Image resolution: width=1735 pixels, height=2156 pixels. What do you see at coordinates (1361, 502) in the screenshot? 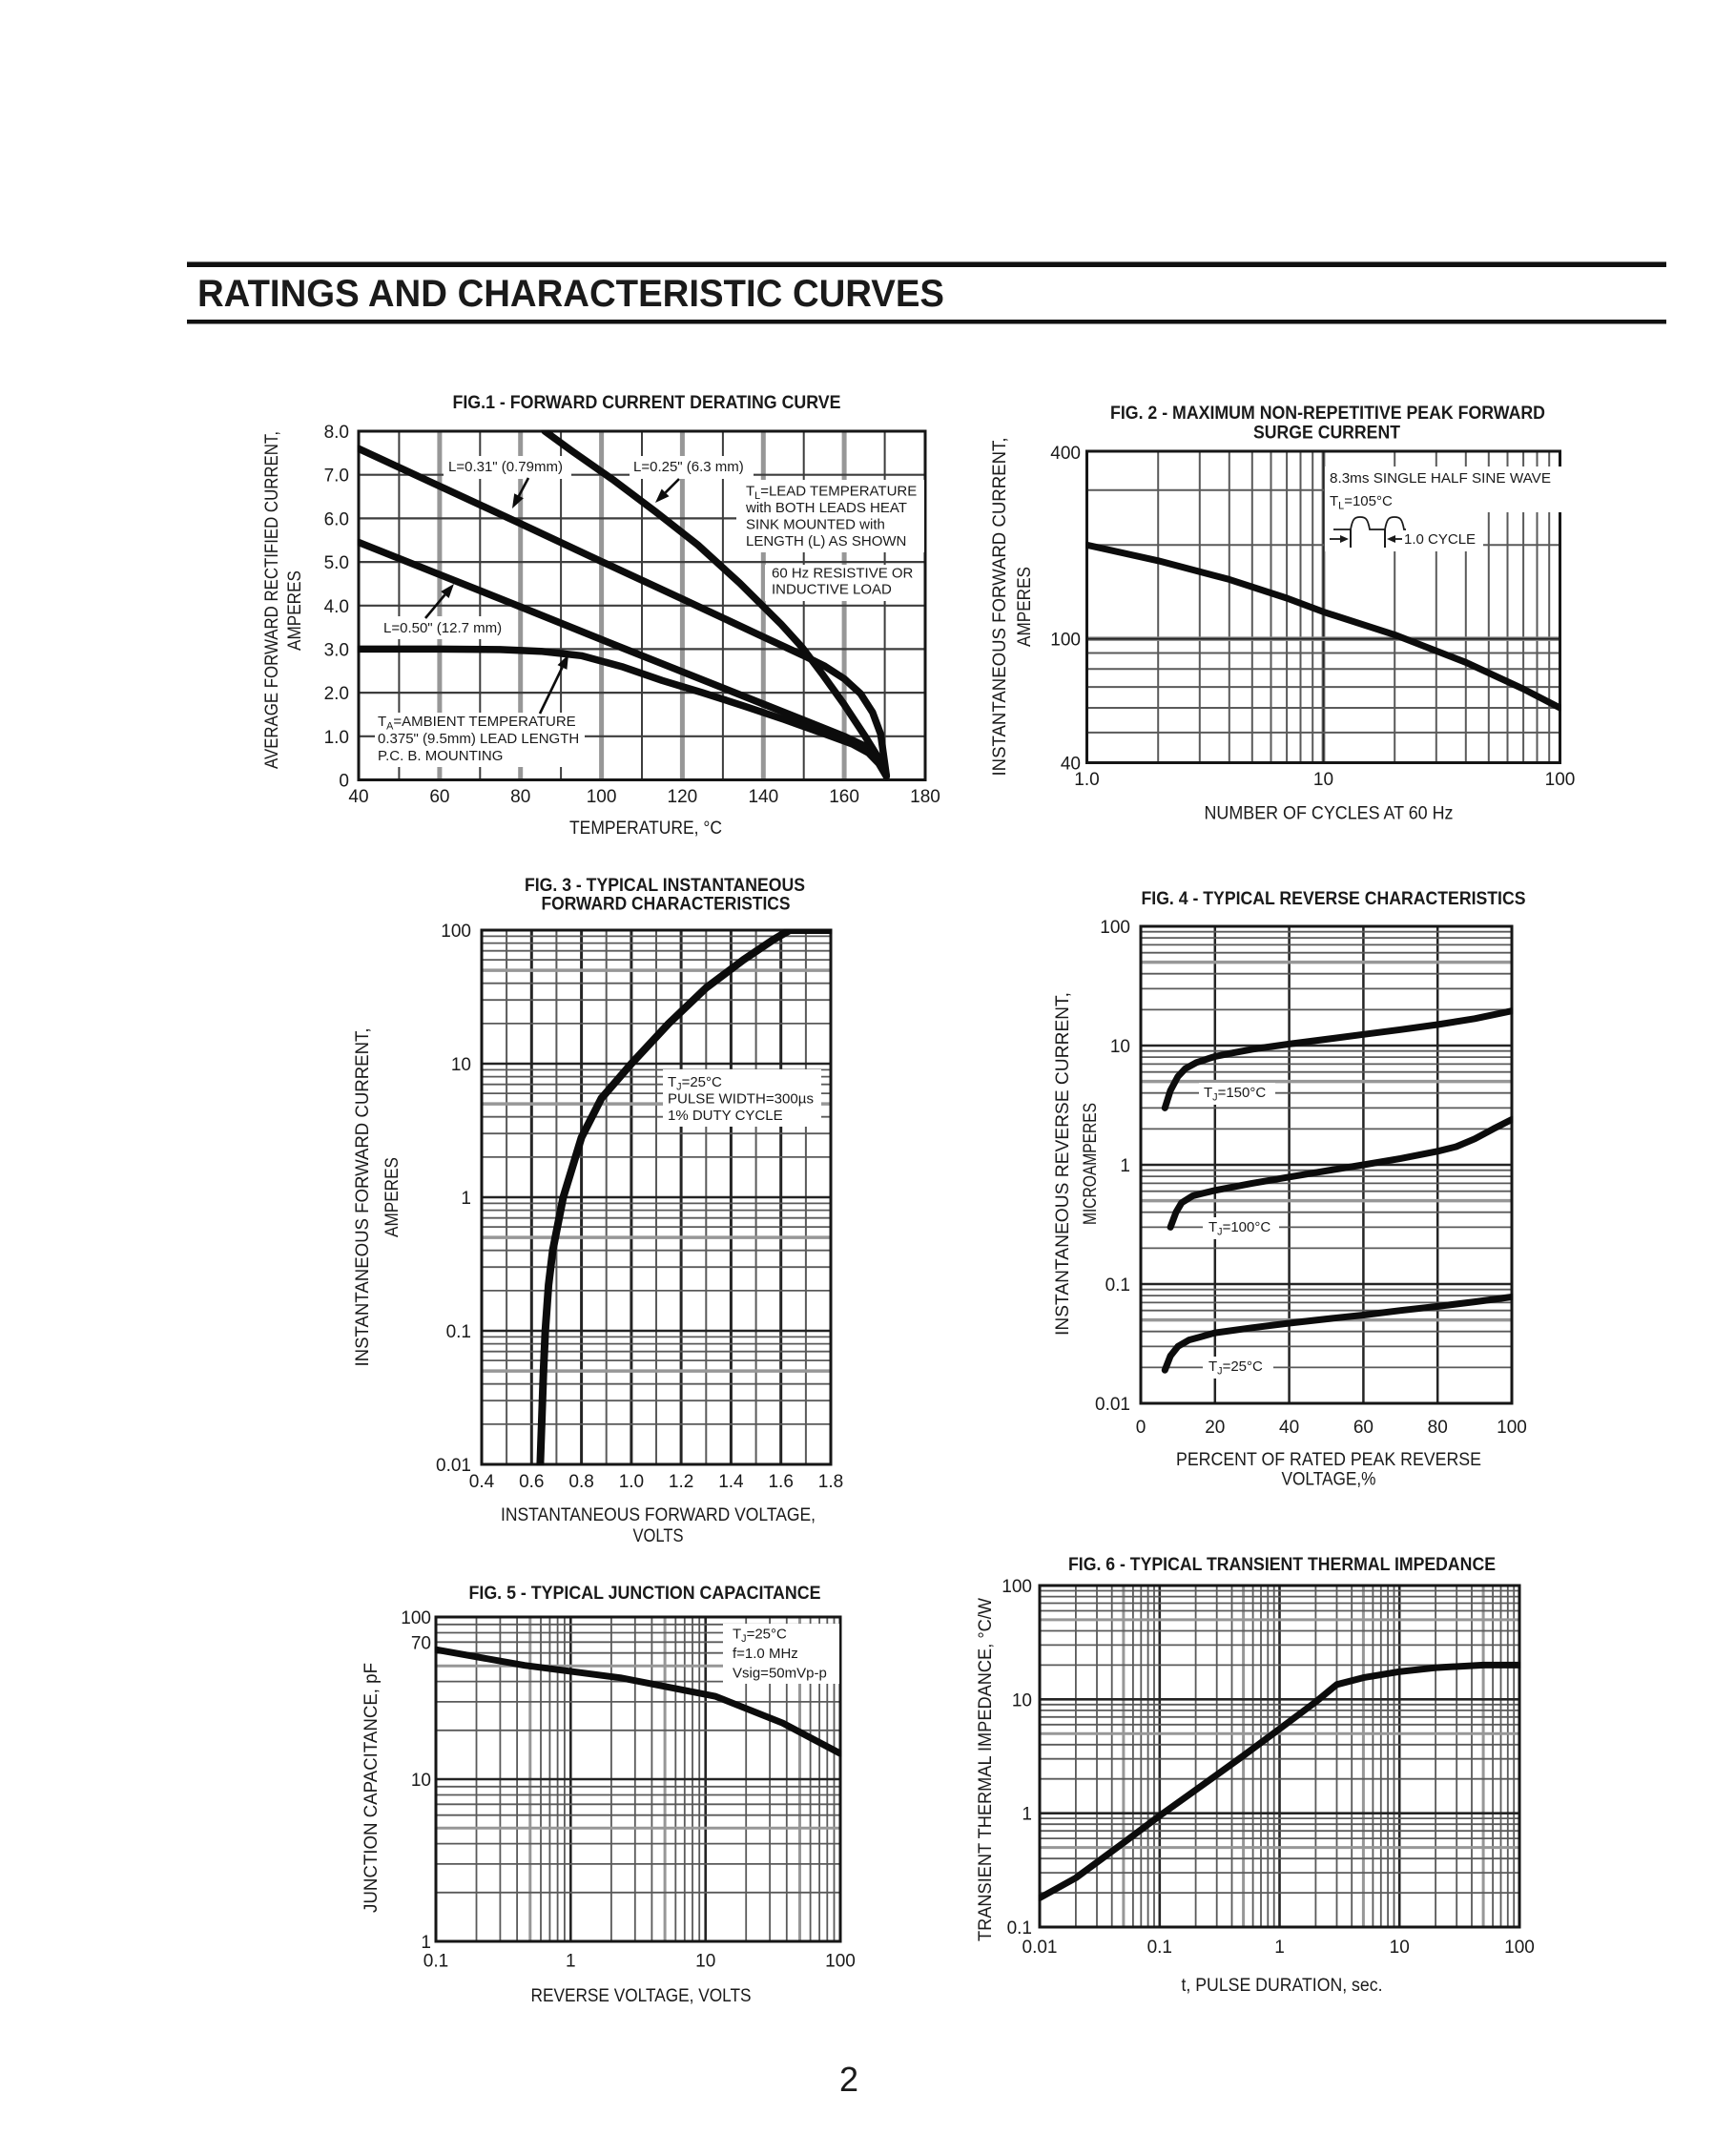
I see `svg-text: TL=105°C` at bounding box center [1361, 502].